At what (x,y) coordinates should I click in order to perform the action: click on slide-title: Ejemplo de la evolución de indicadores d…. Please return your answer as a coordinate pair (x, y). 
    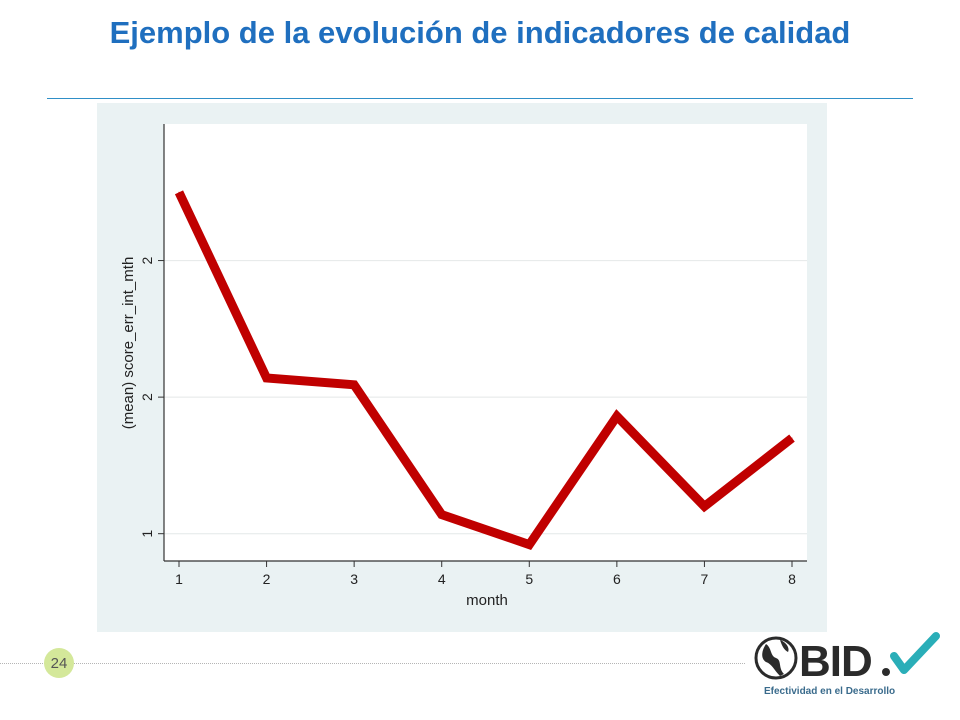
    Looking at the image, I should click on (480, 32).